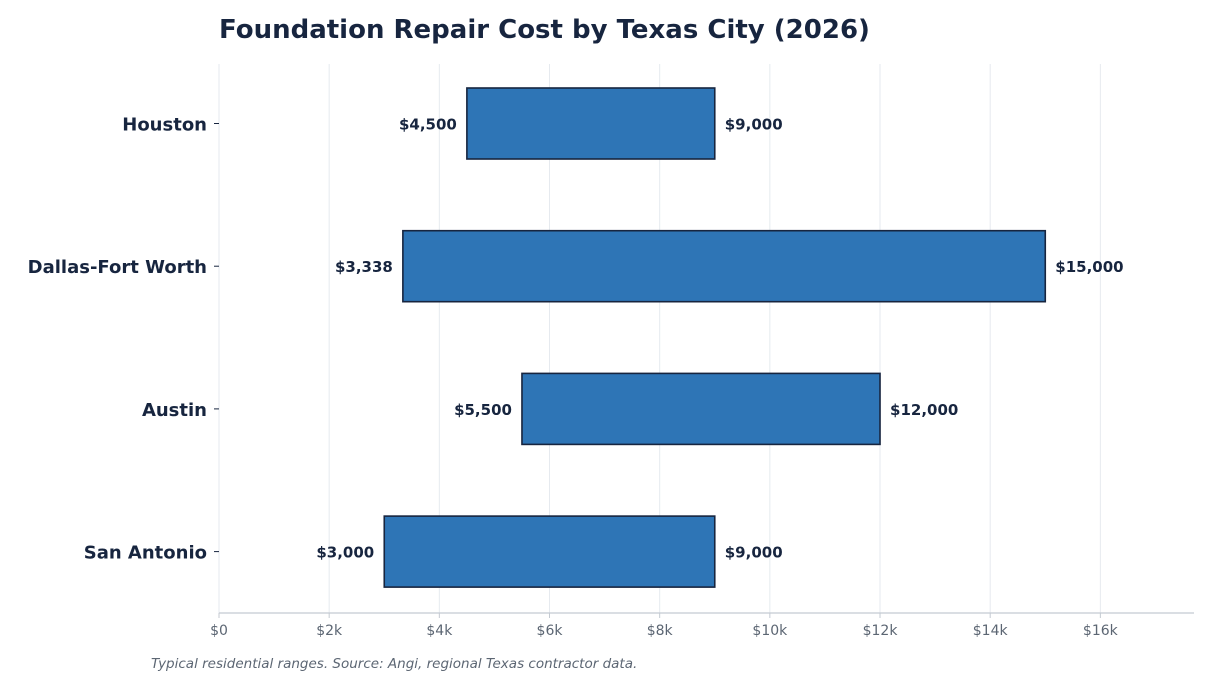  I want to click on category-label: Dallas-Fort Worth, so click(117, 267).